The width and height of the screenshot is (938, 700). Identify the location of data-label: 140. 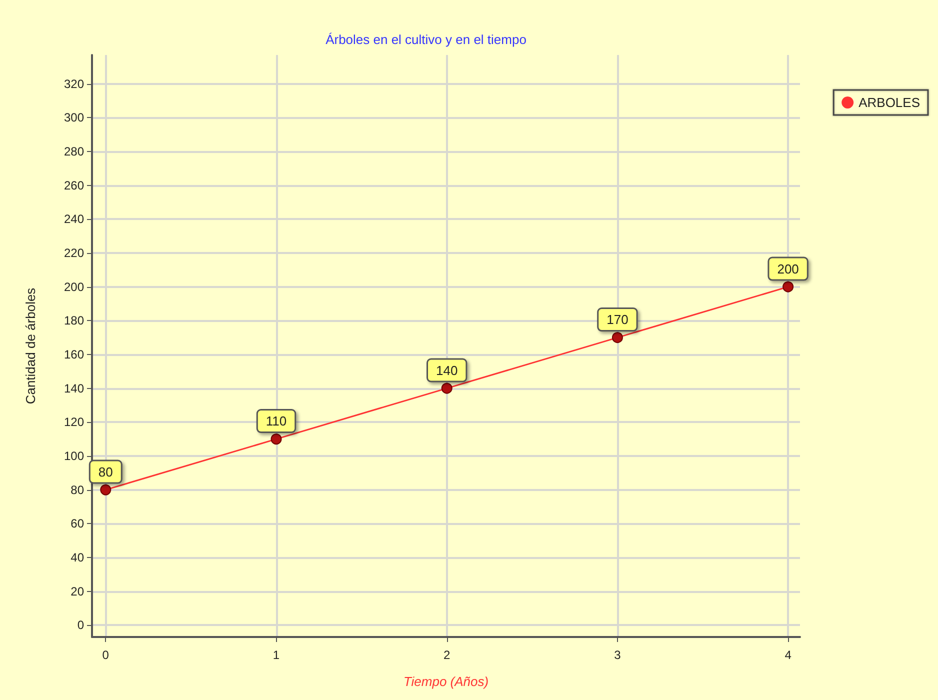
(447, 370).